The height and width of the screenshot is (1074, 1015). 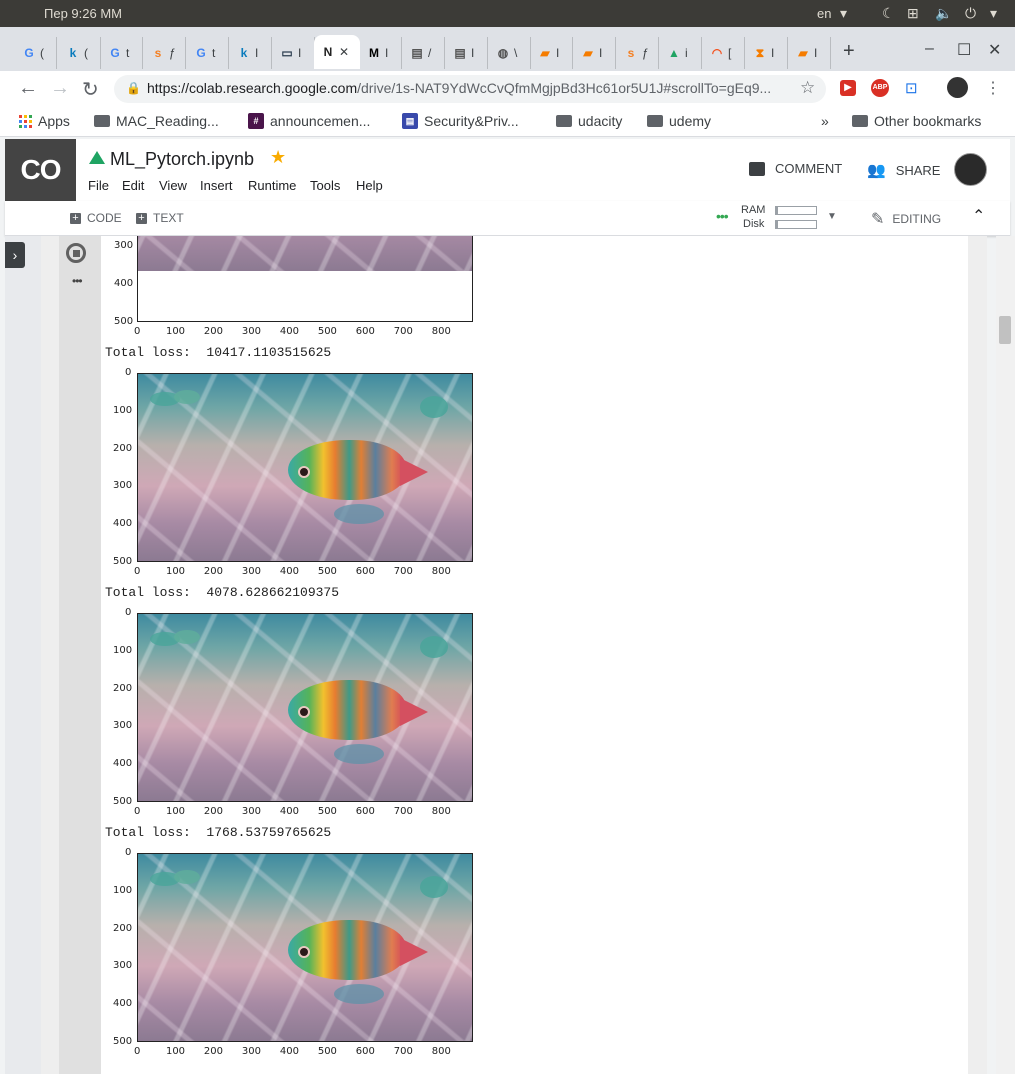 I want to click on colab-logo: CO, so click(x=40, y=170).